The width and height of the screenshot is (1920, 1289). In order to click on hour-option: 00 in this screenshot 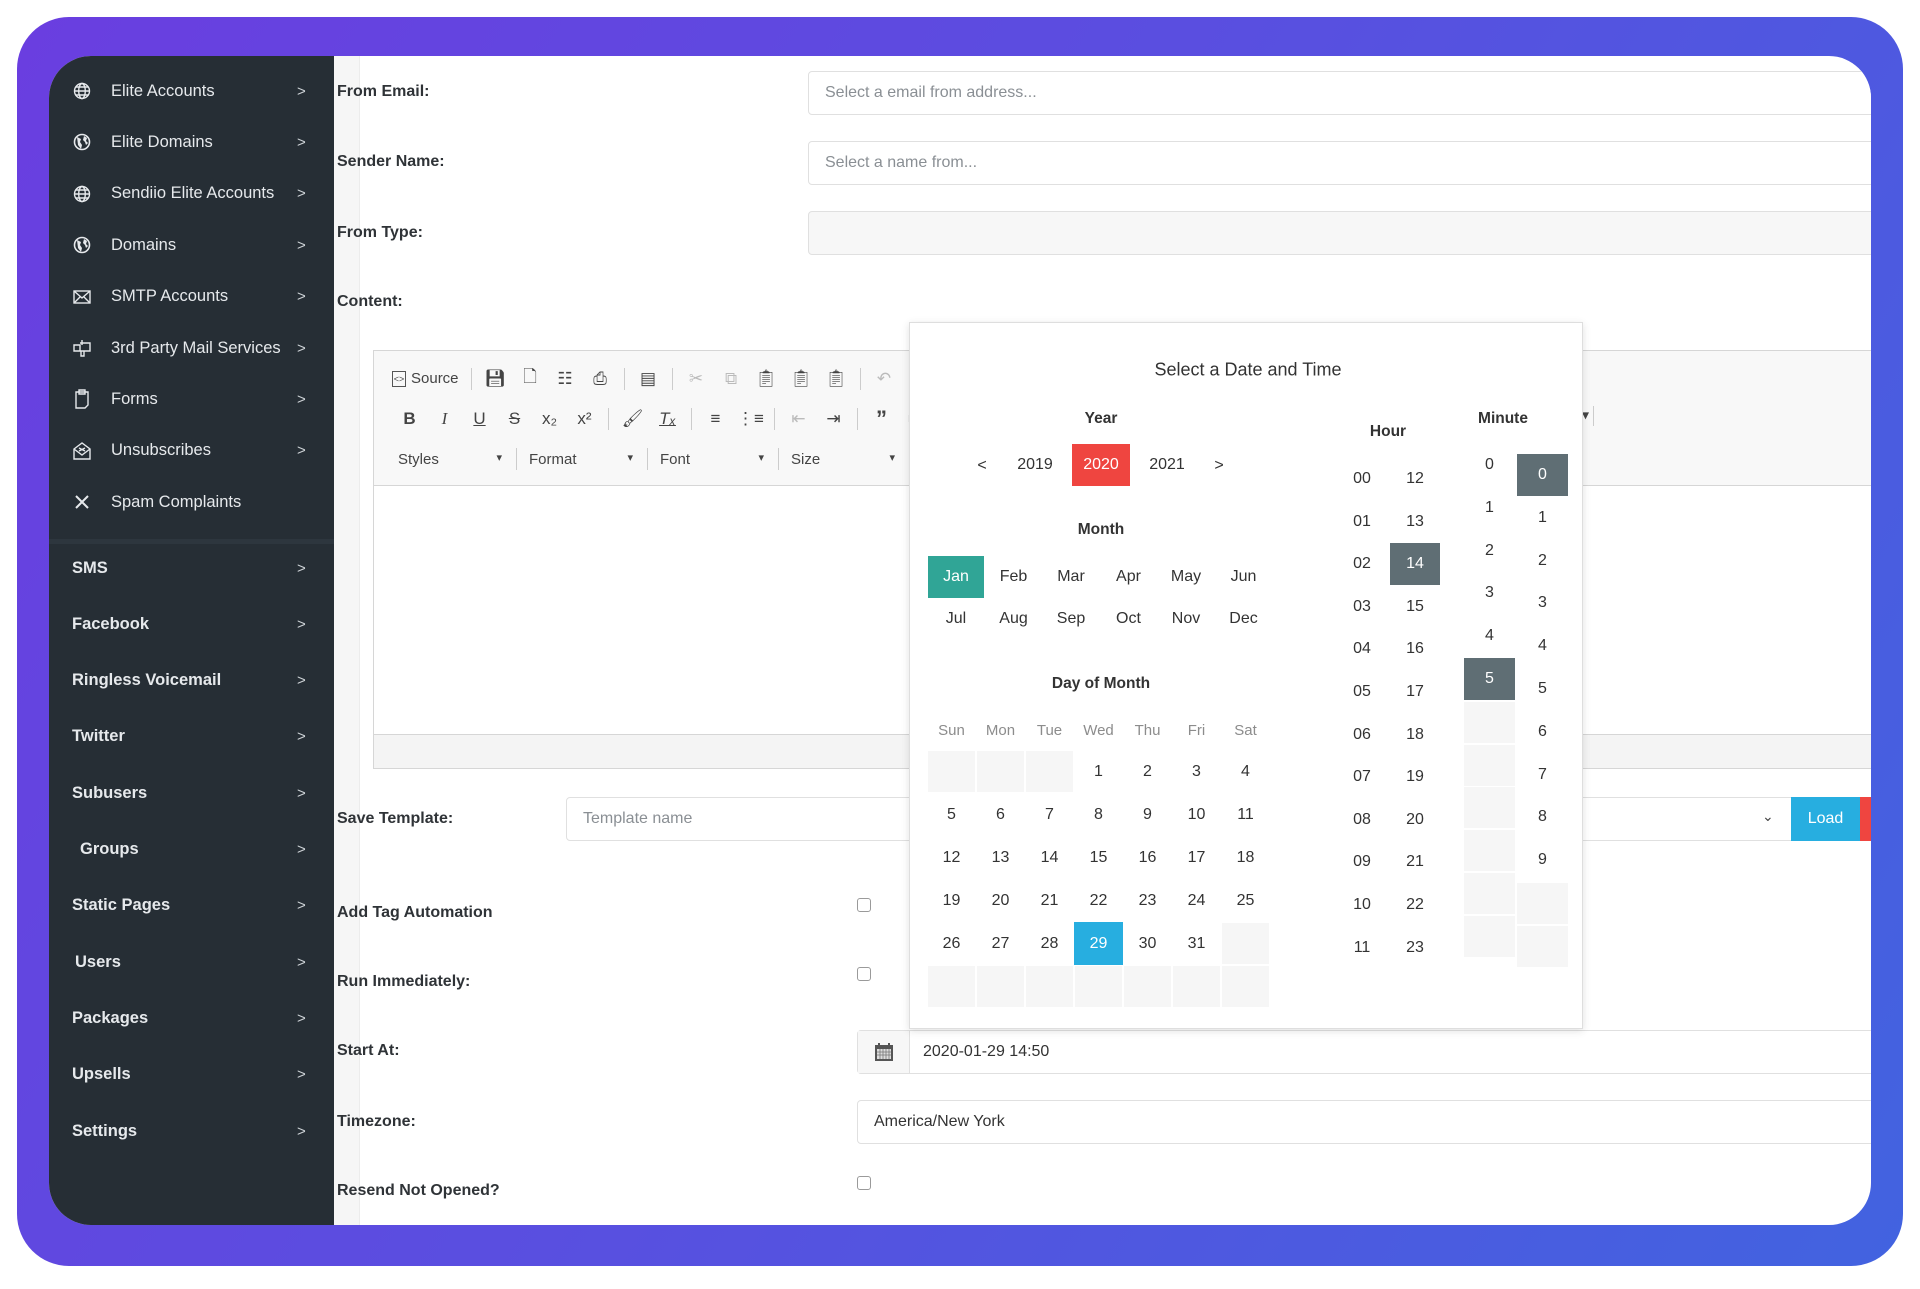, I will do `click(1362, 478)`.